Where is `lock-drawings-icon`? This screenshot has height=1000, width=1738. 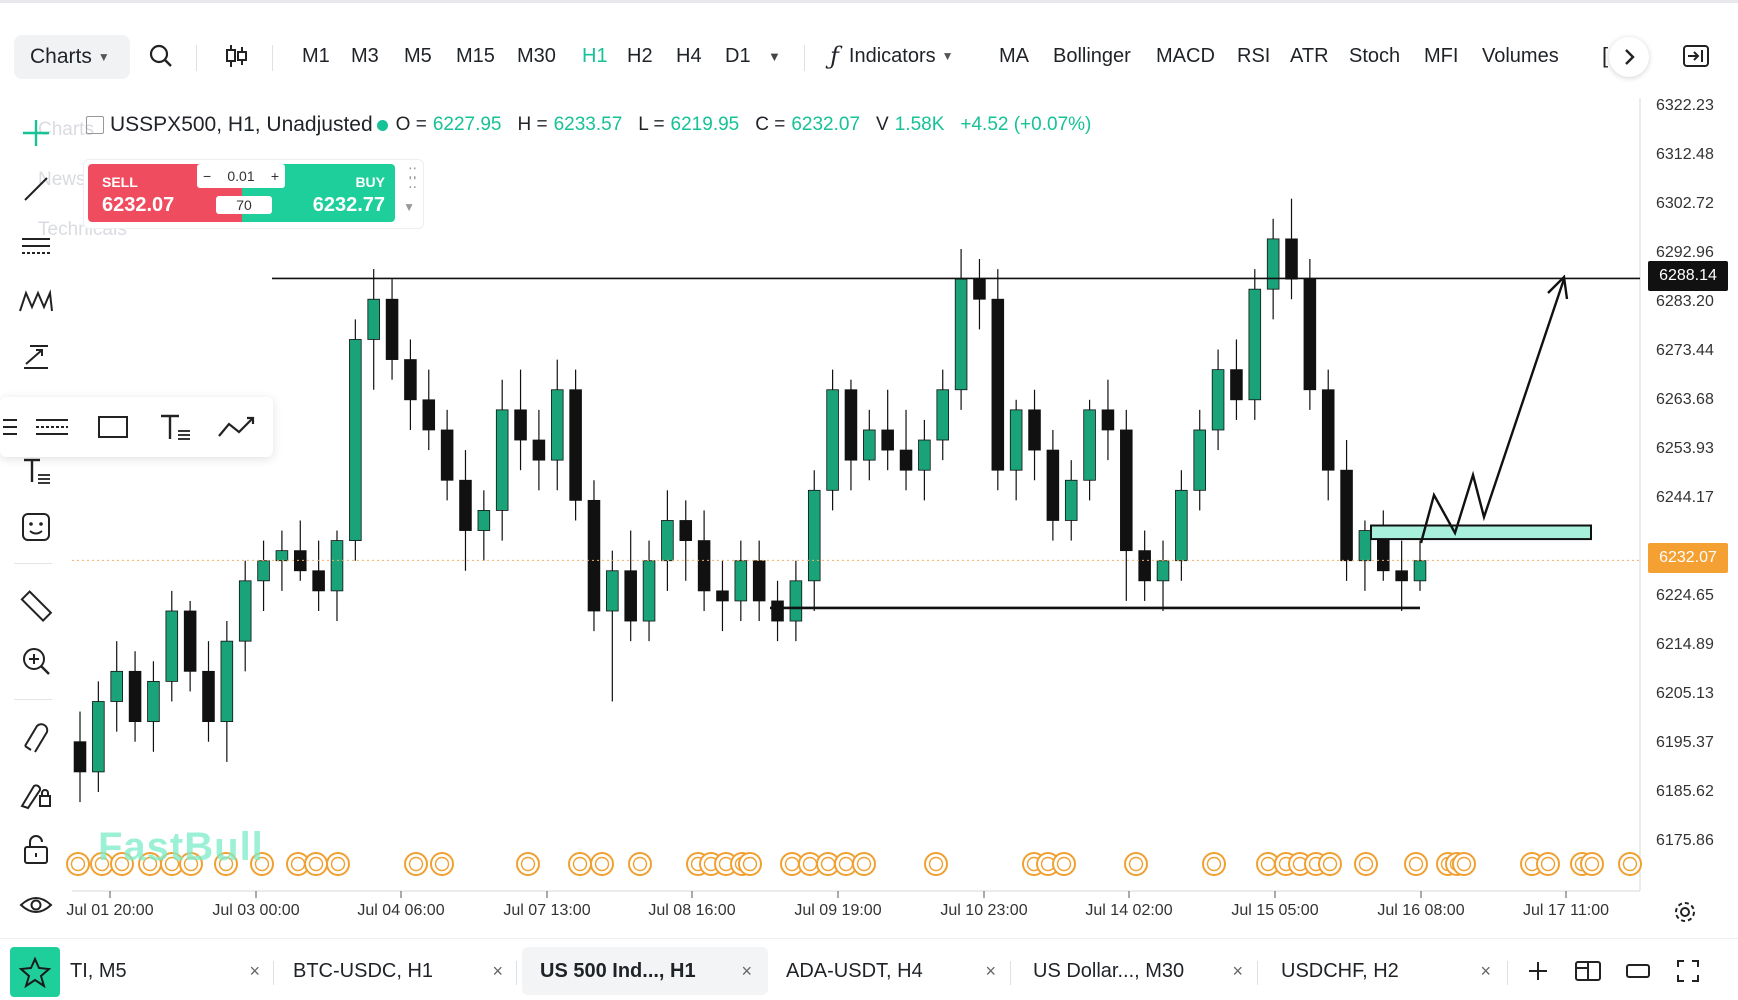 lock-drawings-icon is located at coordinates (36, 793).